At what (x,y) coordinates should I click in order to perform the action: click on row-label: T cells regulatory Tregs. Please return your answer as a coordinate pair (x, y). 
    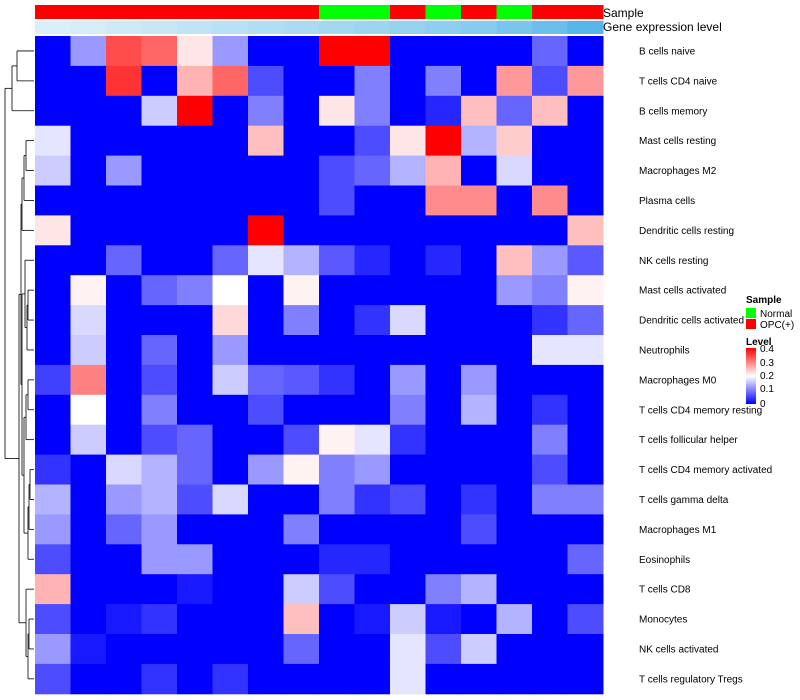
    Looking at the image, I should click on (691, 679).